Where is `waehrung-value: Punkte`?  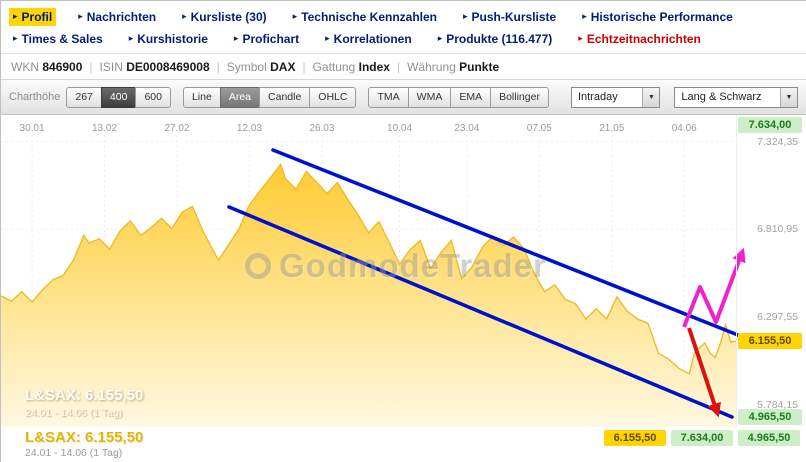
waehrung-value: Punkte is located at coordinates (479, 67).